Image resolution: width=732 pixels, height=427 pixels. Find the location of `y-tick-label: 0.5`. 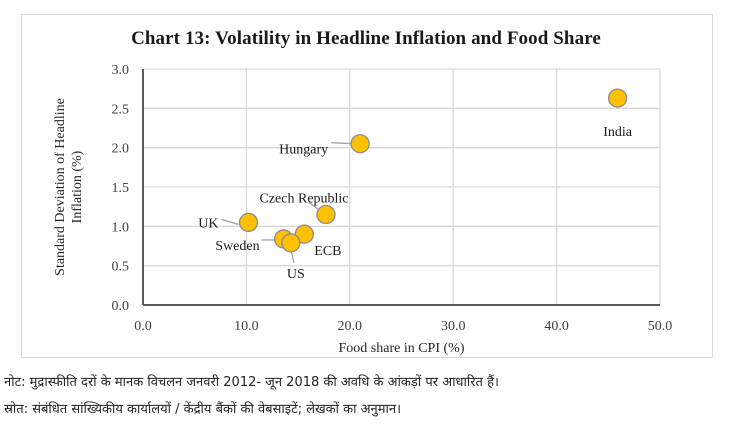

y-tick-label: 0.5 is located at coordinates (121, 267).